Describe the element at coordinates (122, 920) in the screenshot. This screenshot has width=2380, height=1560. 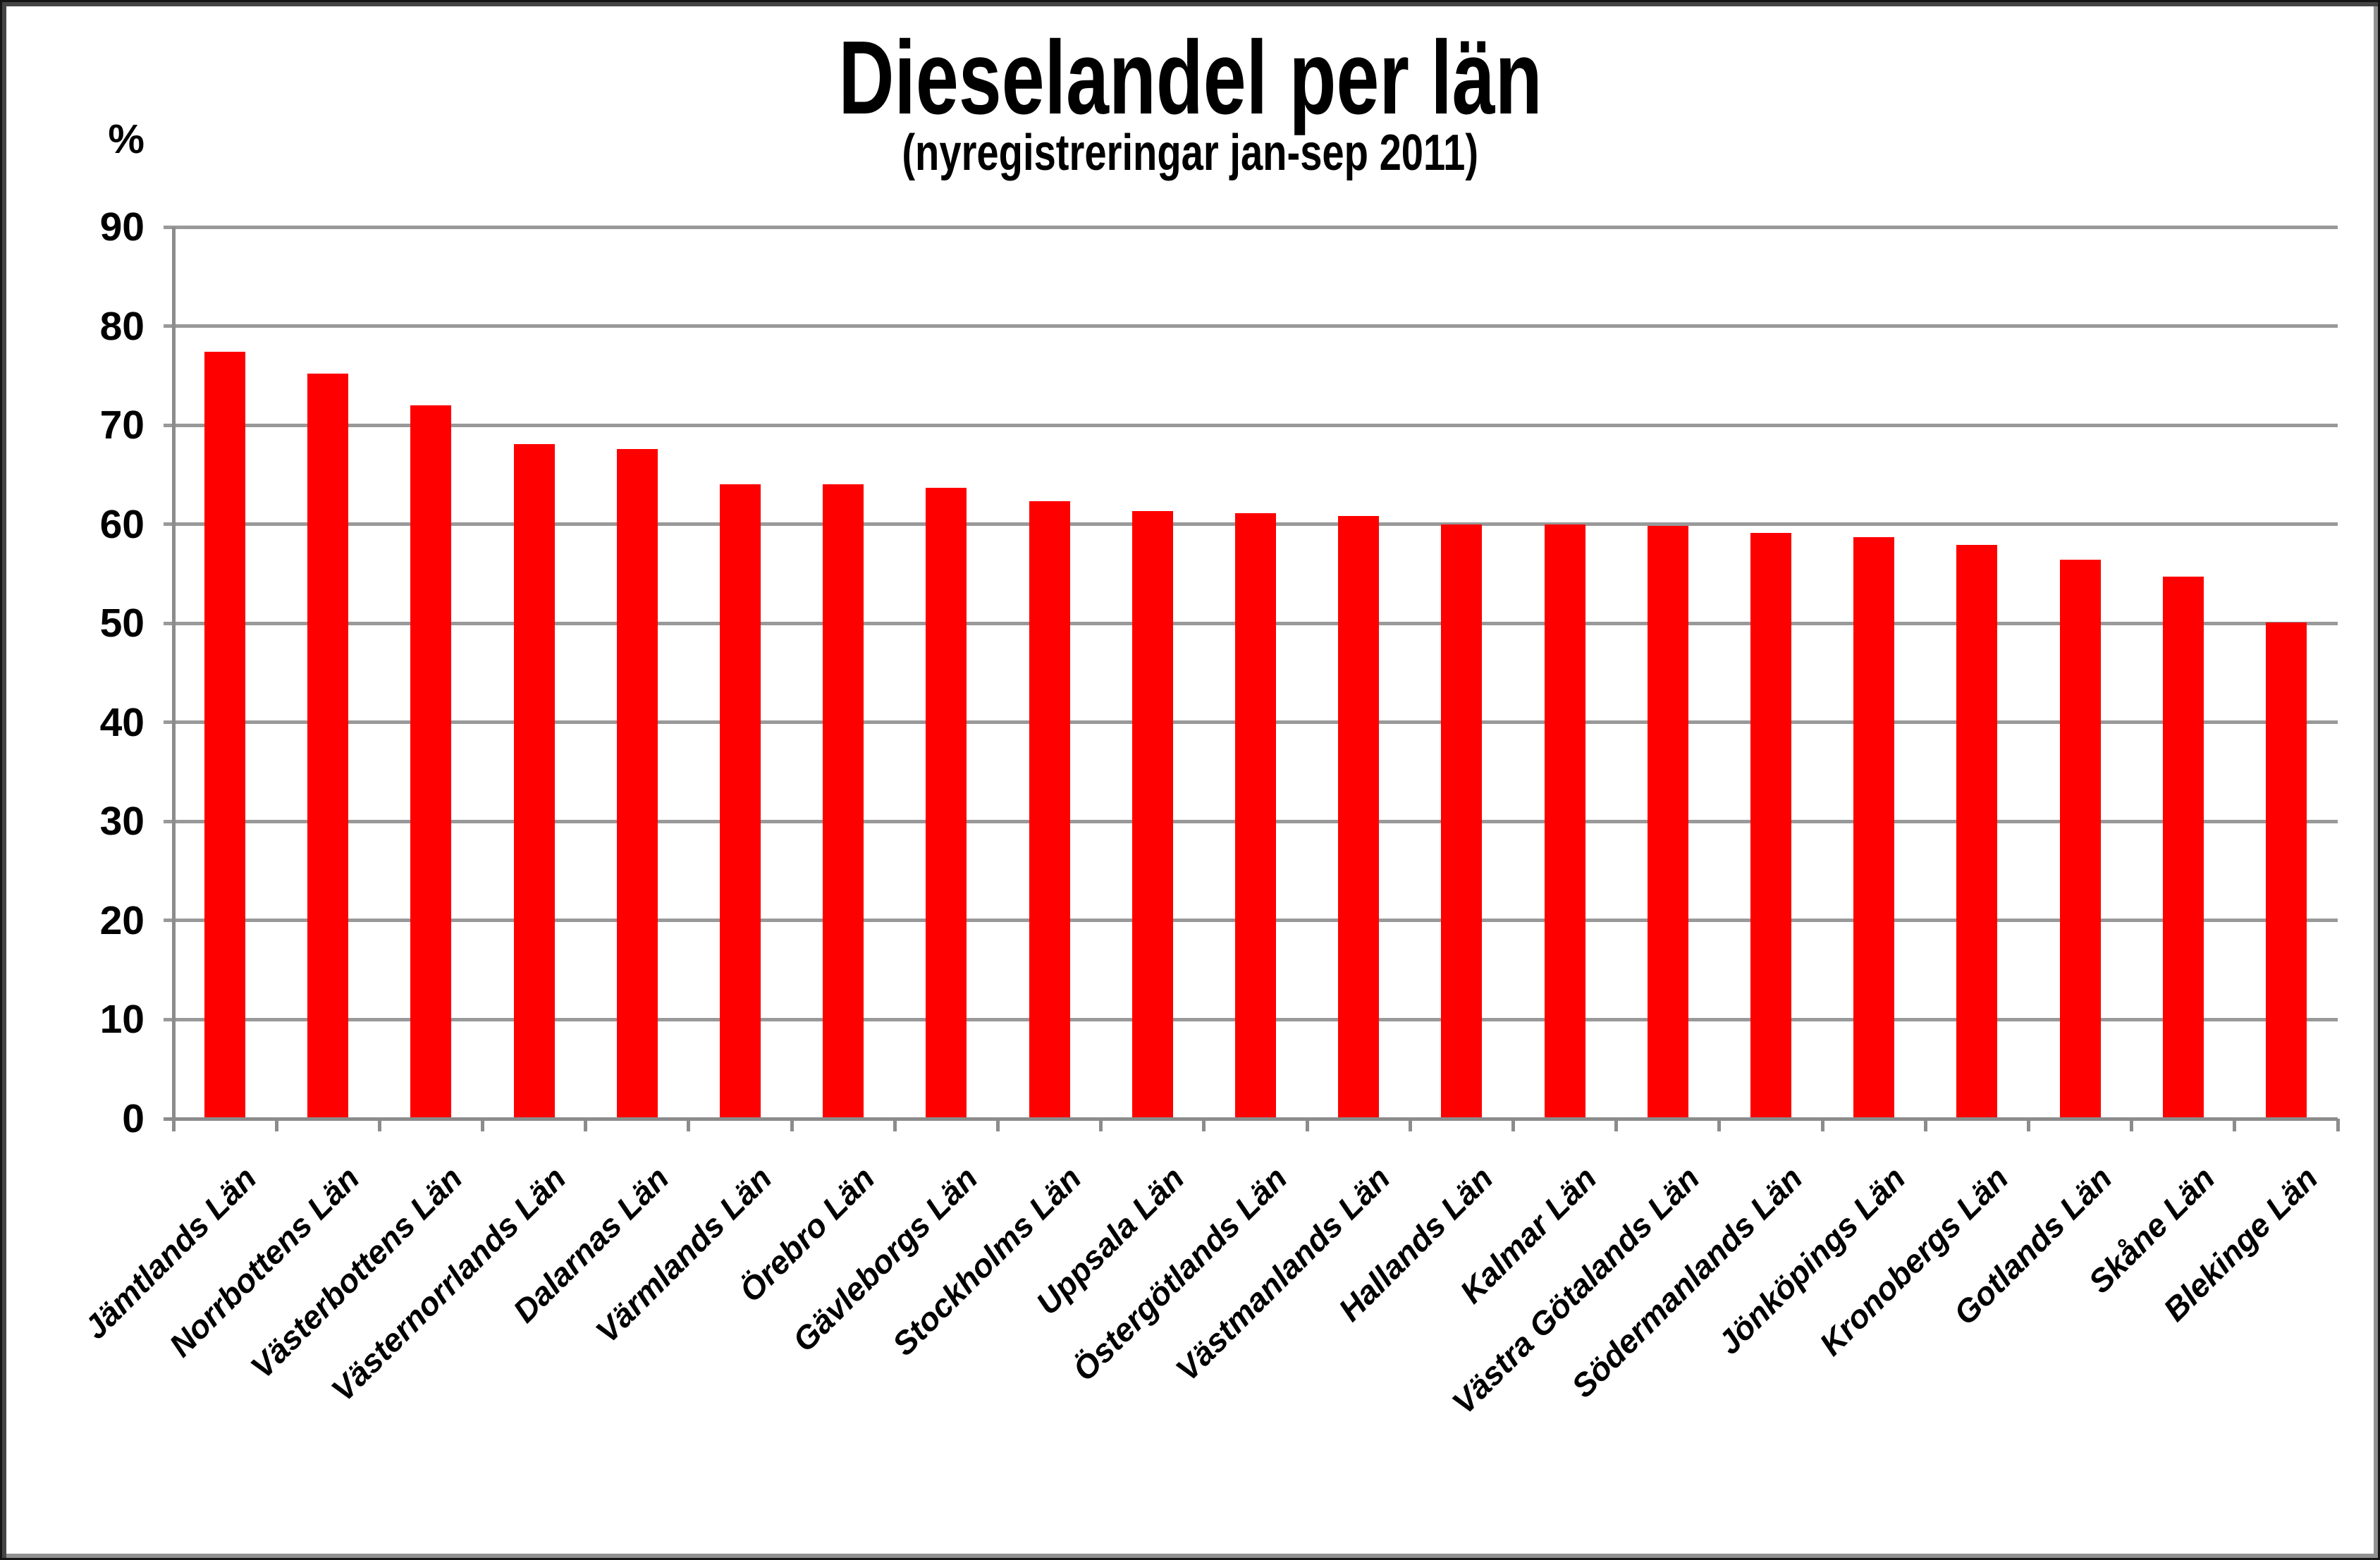
I see `y-tick-label-20: 20` at that location.